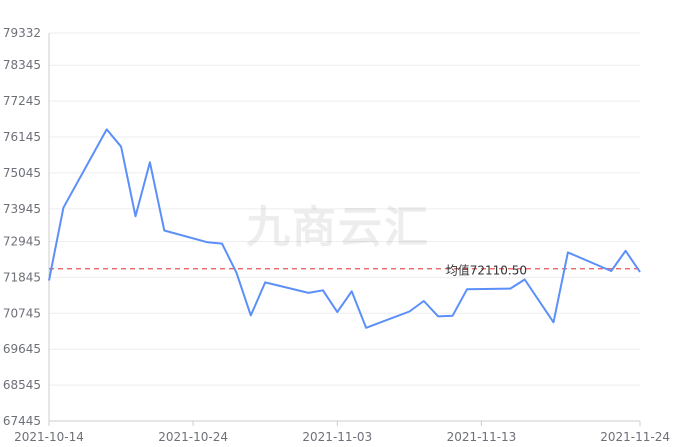 Image resolution: width=677 pixels, height=447 pixels. What do you see at coordinates (486, 270) in the screenshot?
I see `average-label: 均值72110.50` at bounding box center [486, 270].